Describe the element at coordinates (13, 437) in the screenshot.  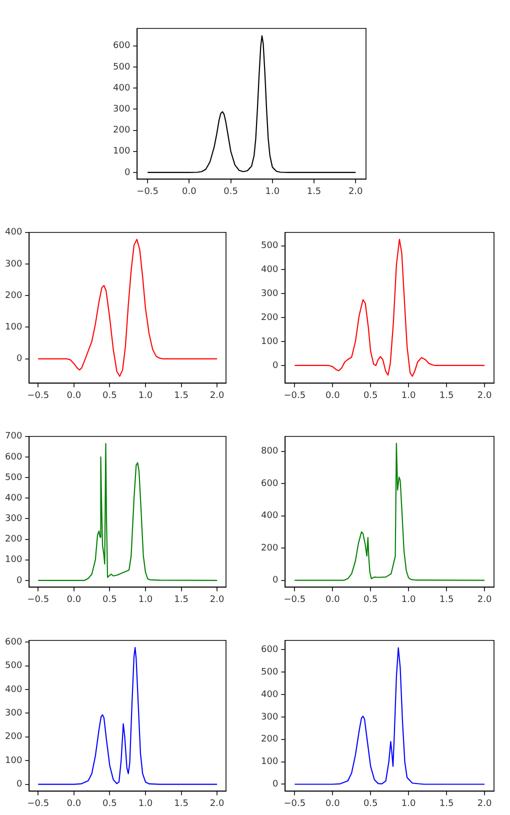
I see `y-tick-label: 700` at that location.